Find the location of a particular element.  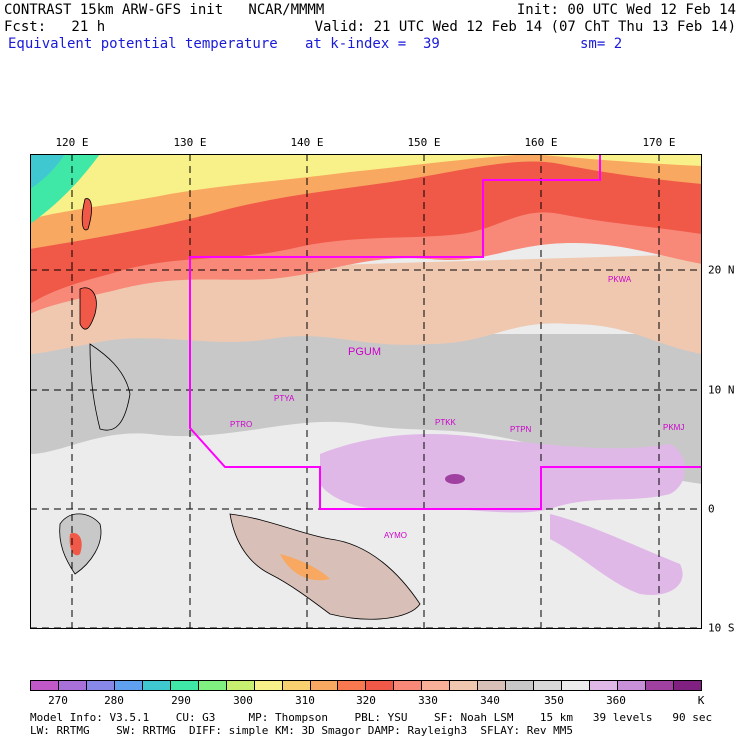

station-pkmj: PKMJ is located at coordinates (673, 427).